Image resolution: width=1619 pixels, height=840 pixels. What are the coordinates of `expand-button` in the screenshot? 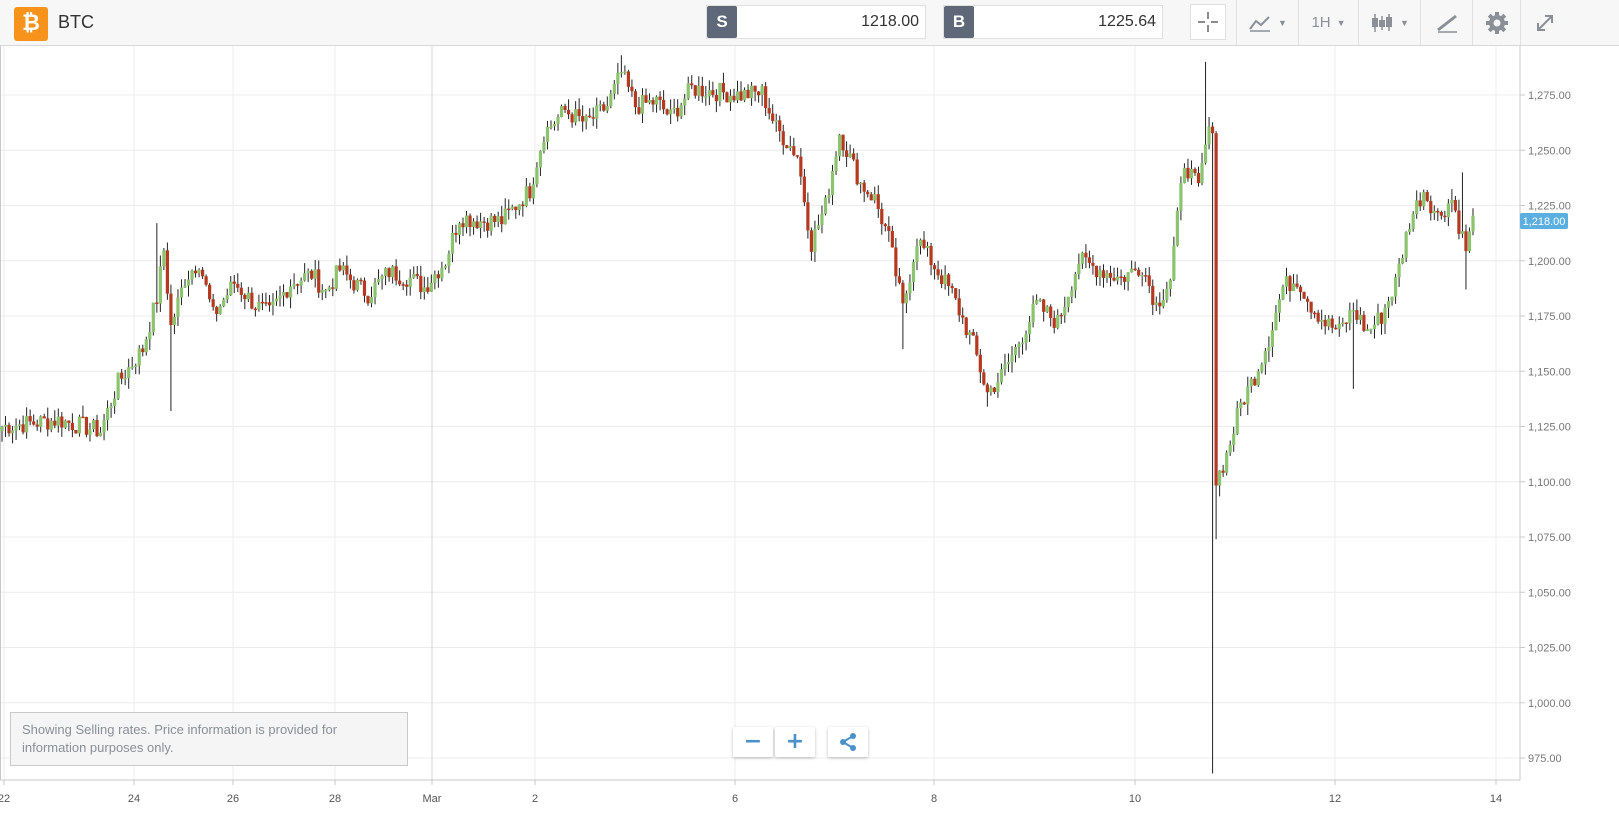 It's located at (1544, 22).